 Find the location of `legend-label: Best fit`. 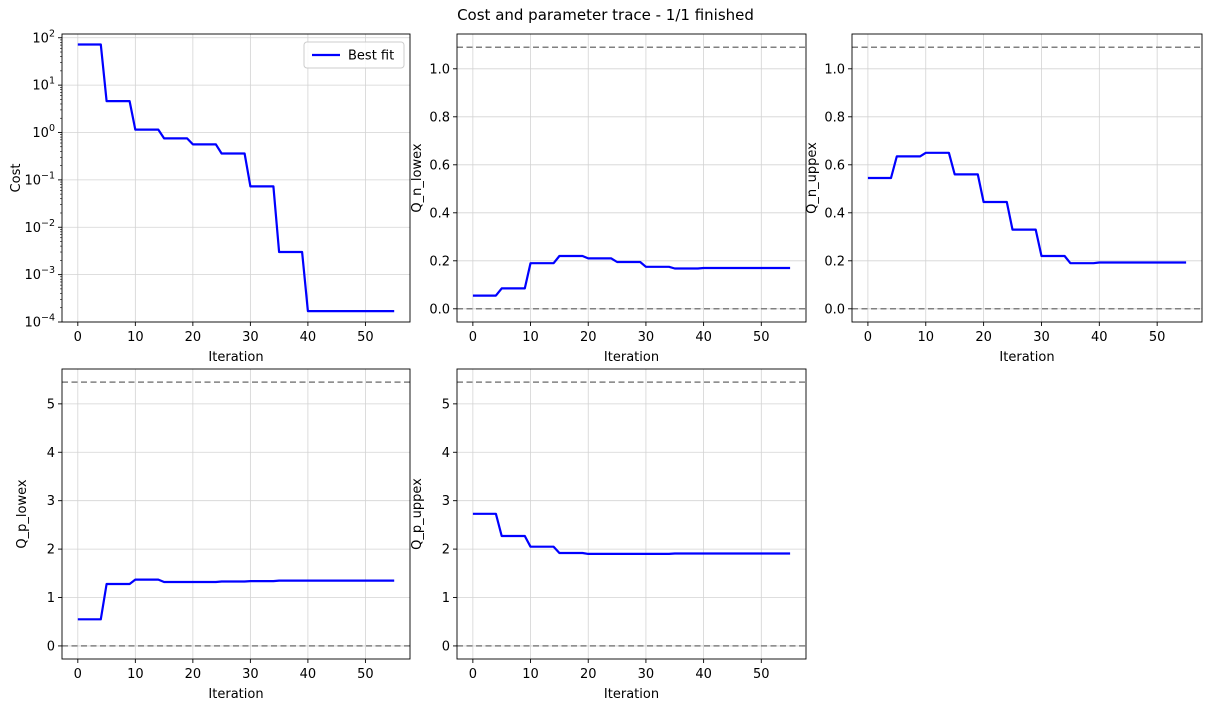

legend-label: Best fit is located at coordinates (371, 56).